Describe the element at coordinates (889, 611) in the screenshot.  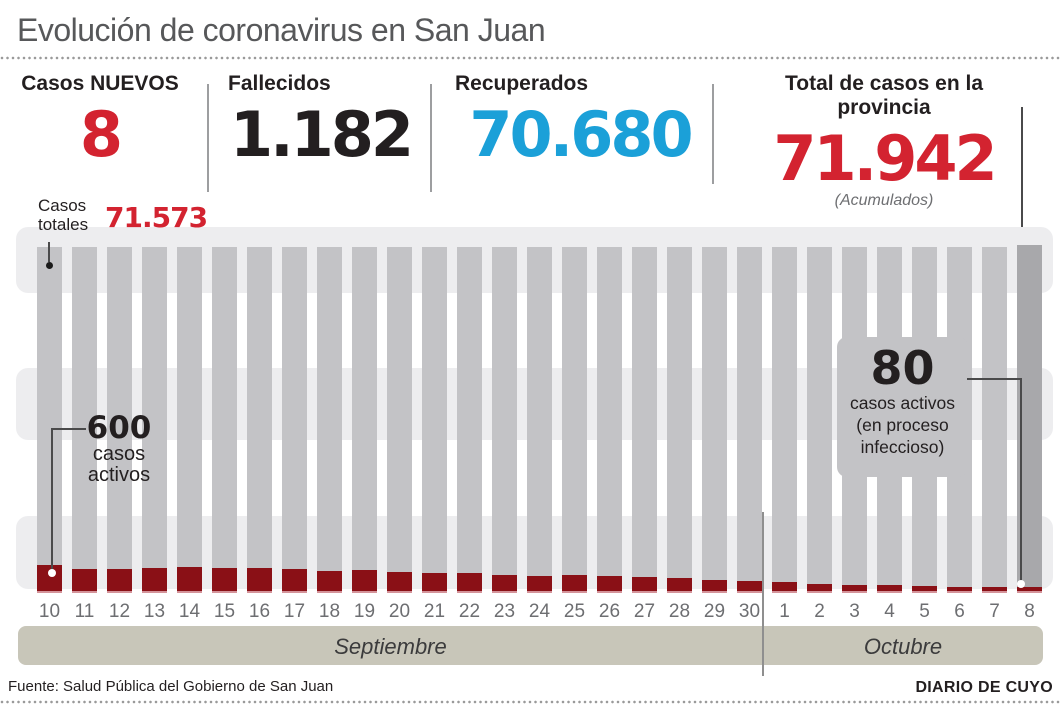
I see `day-label-4: 4` at that location.